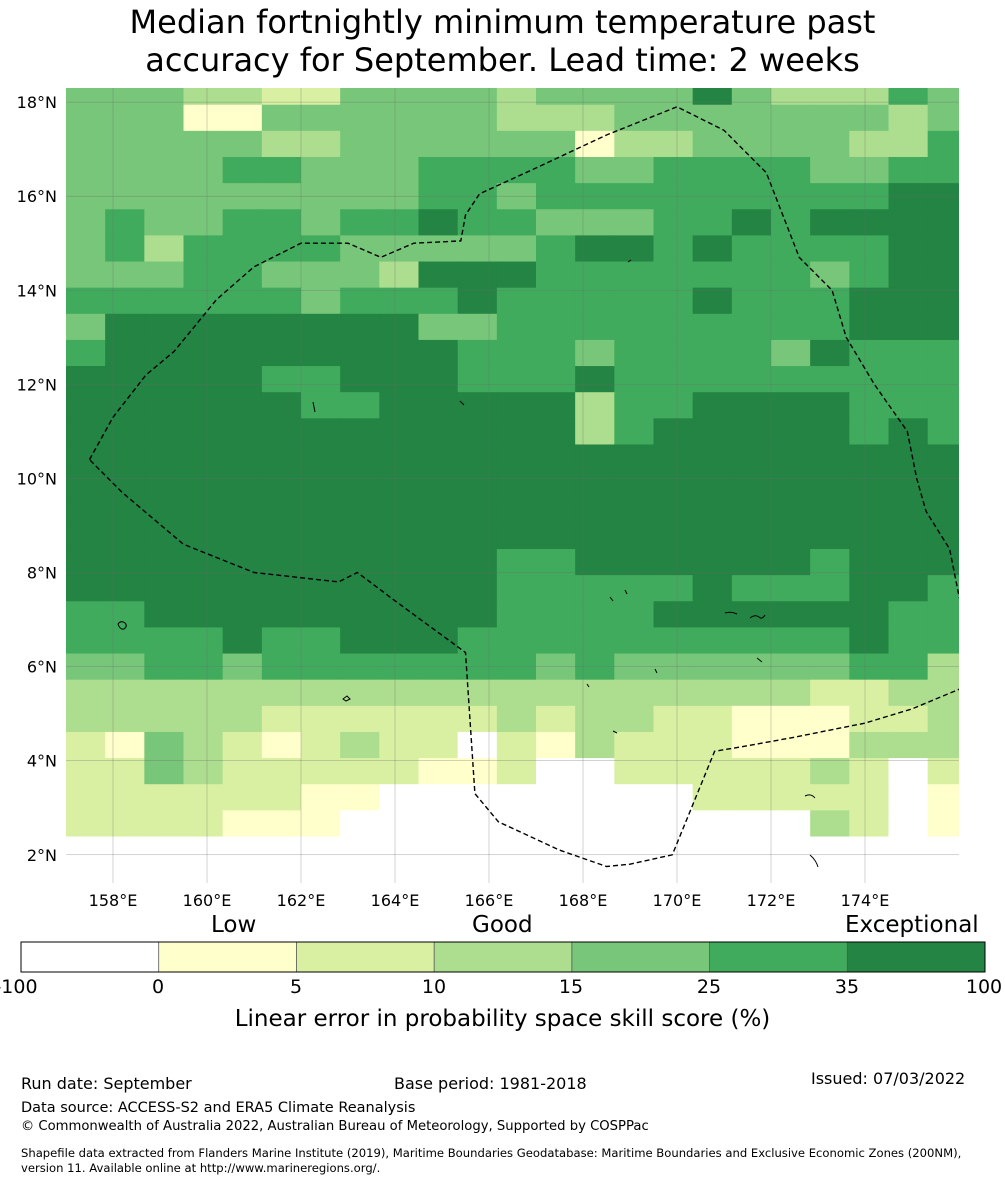 The height and width of the screenshot is (1185, 1005). What do you see at coordinates (122, 625) in the screenshot?
I see `island-outline` at bounding box center [122, 625].